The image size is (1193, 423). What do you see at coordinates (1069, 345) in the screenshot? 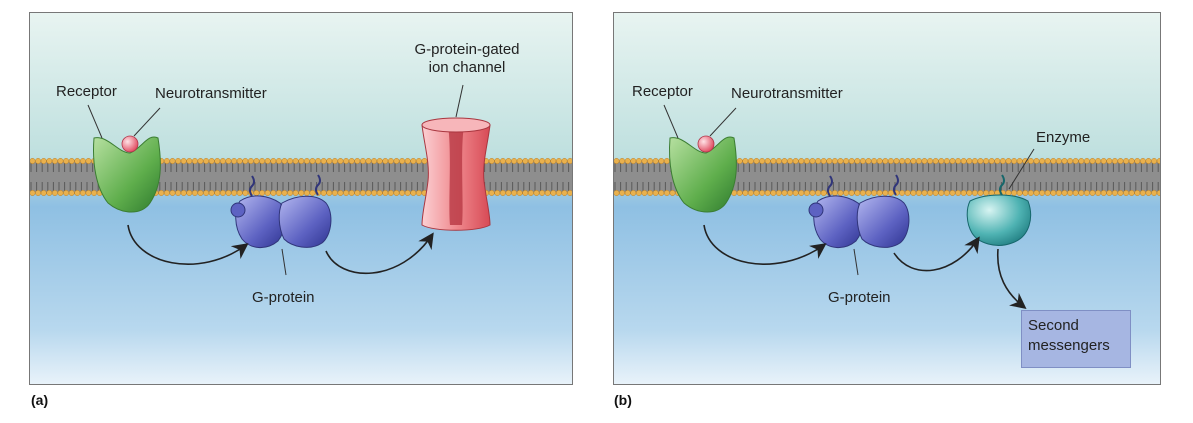
I see `label-second-line2: messengers` at bounding box center [1069, 345].